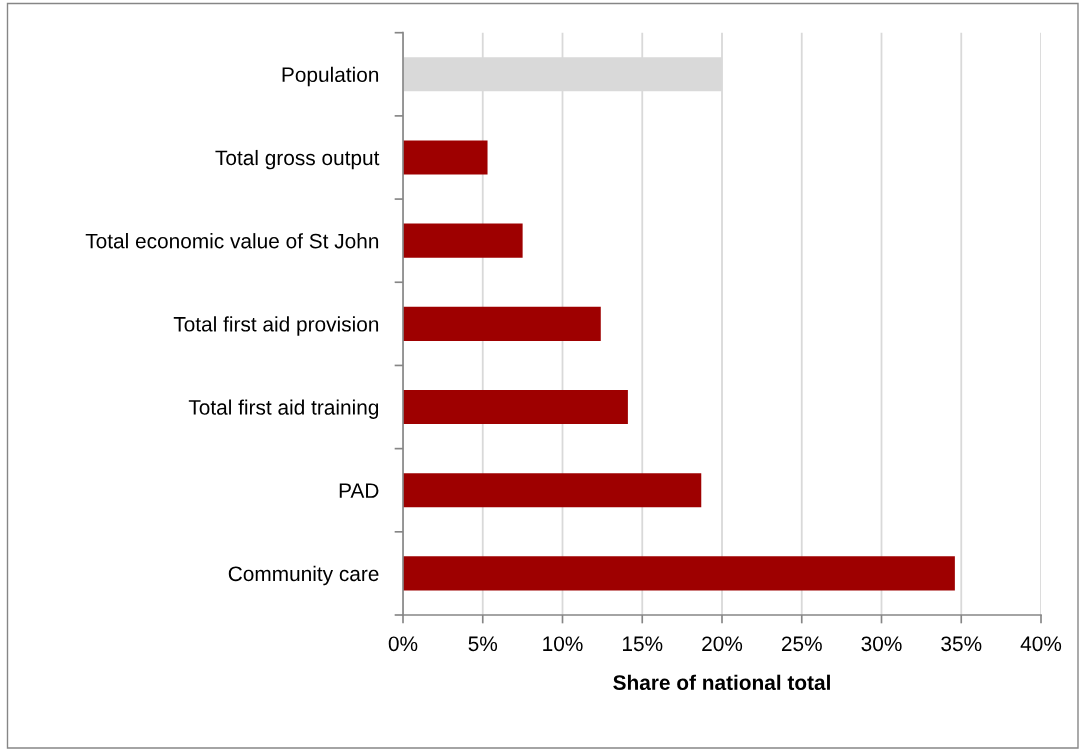 The width and height of the screenshot is (1084, 756). I want to click on y-tick-label: Total economic value of St John, so click(232, 241).